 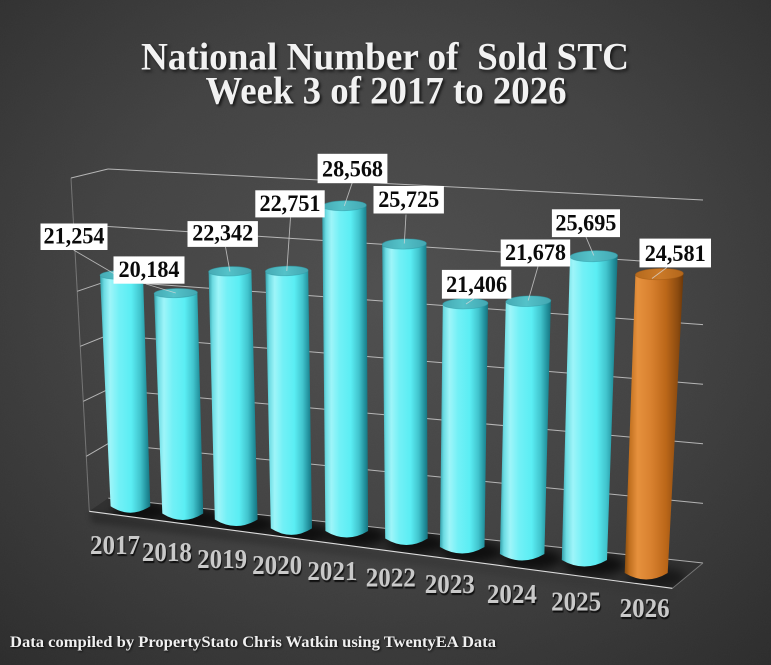 What do you see at coordinates (74, 236) in the screenshot?
I see `svg-text: 21,254` at bounding box center [74, 236].